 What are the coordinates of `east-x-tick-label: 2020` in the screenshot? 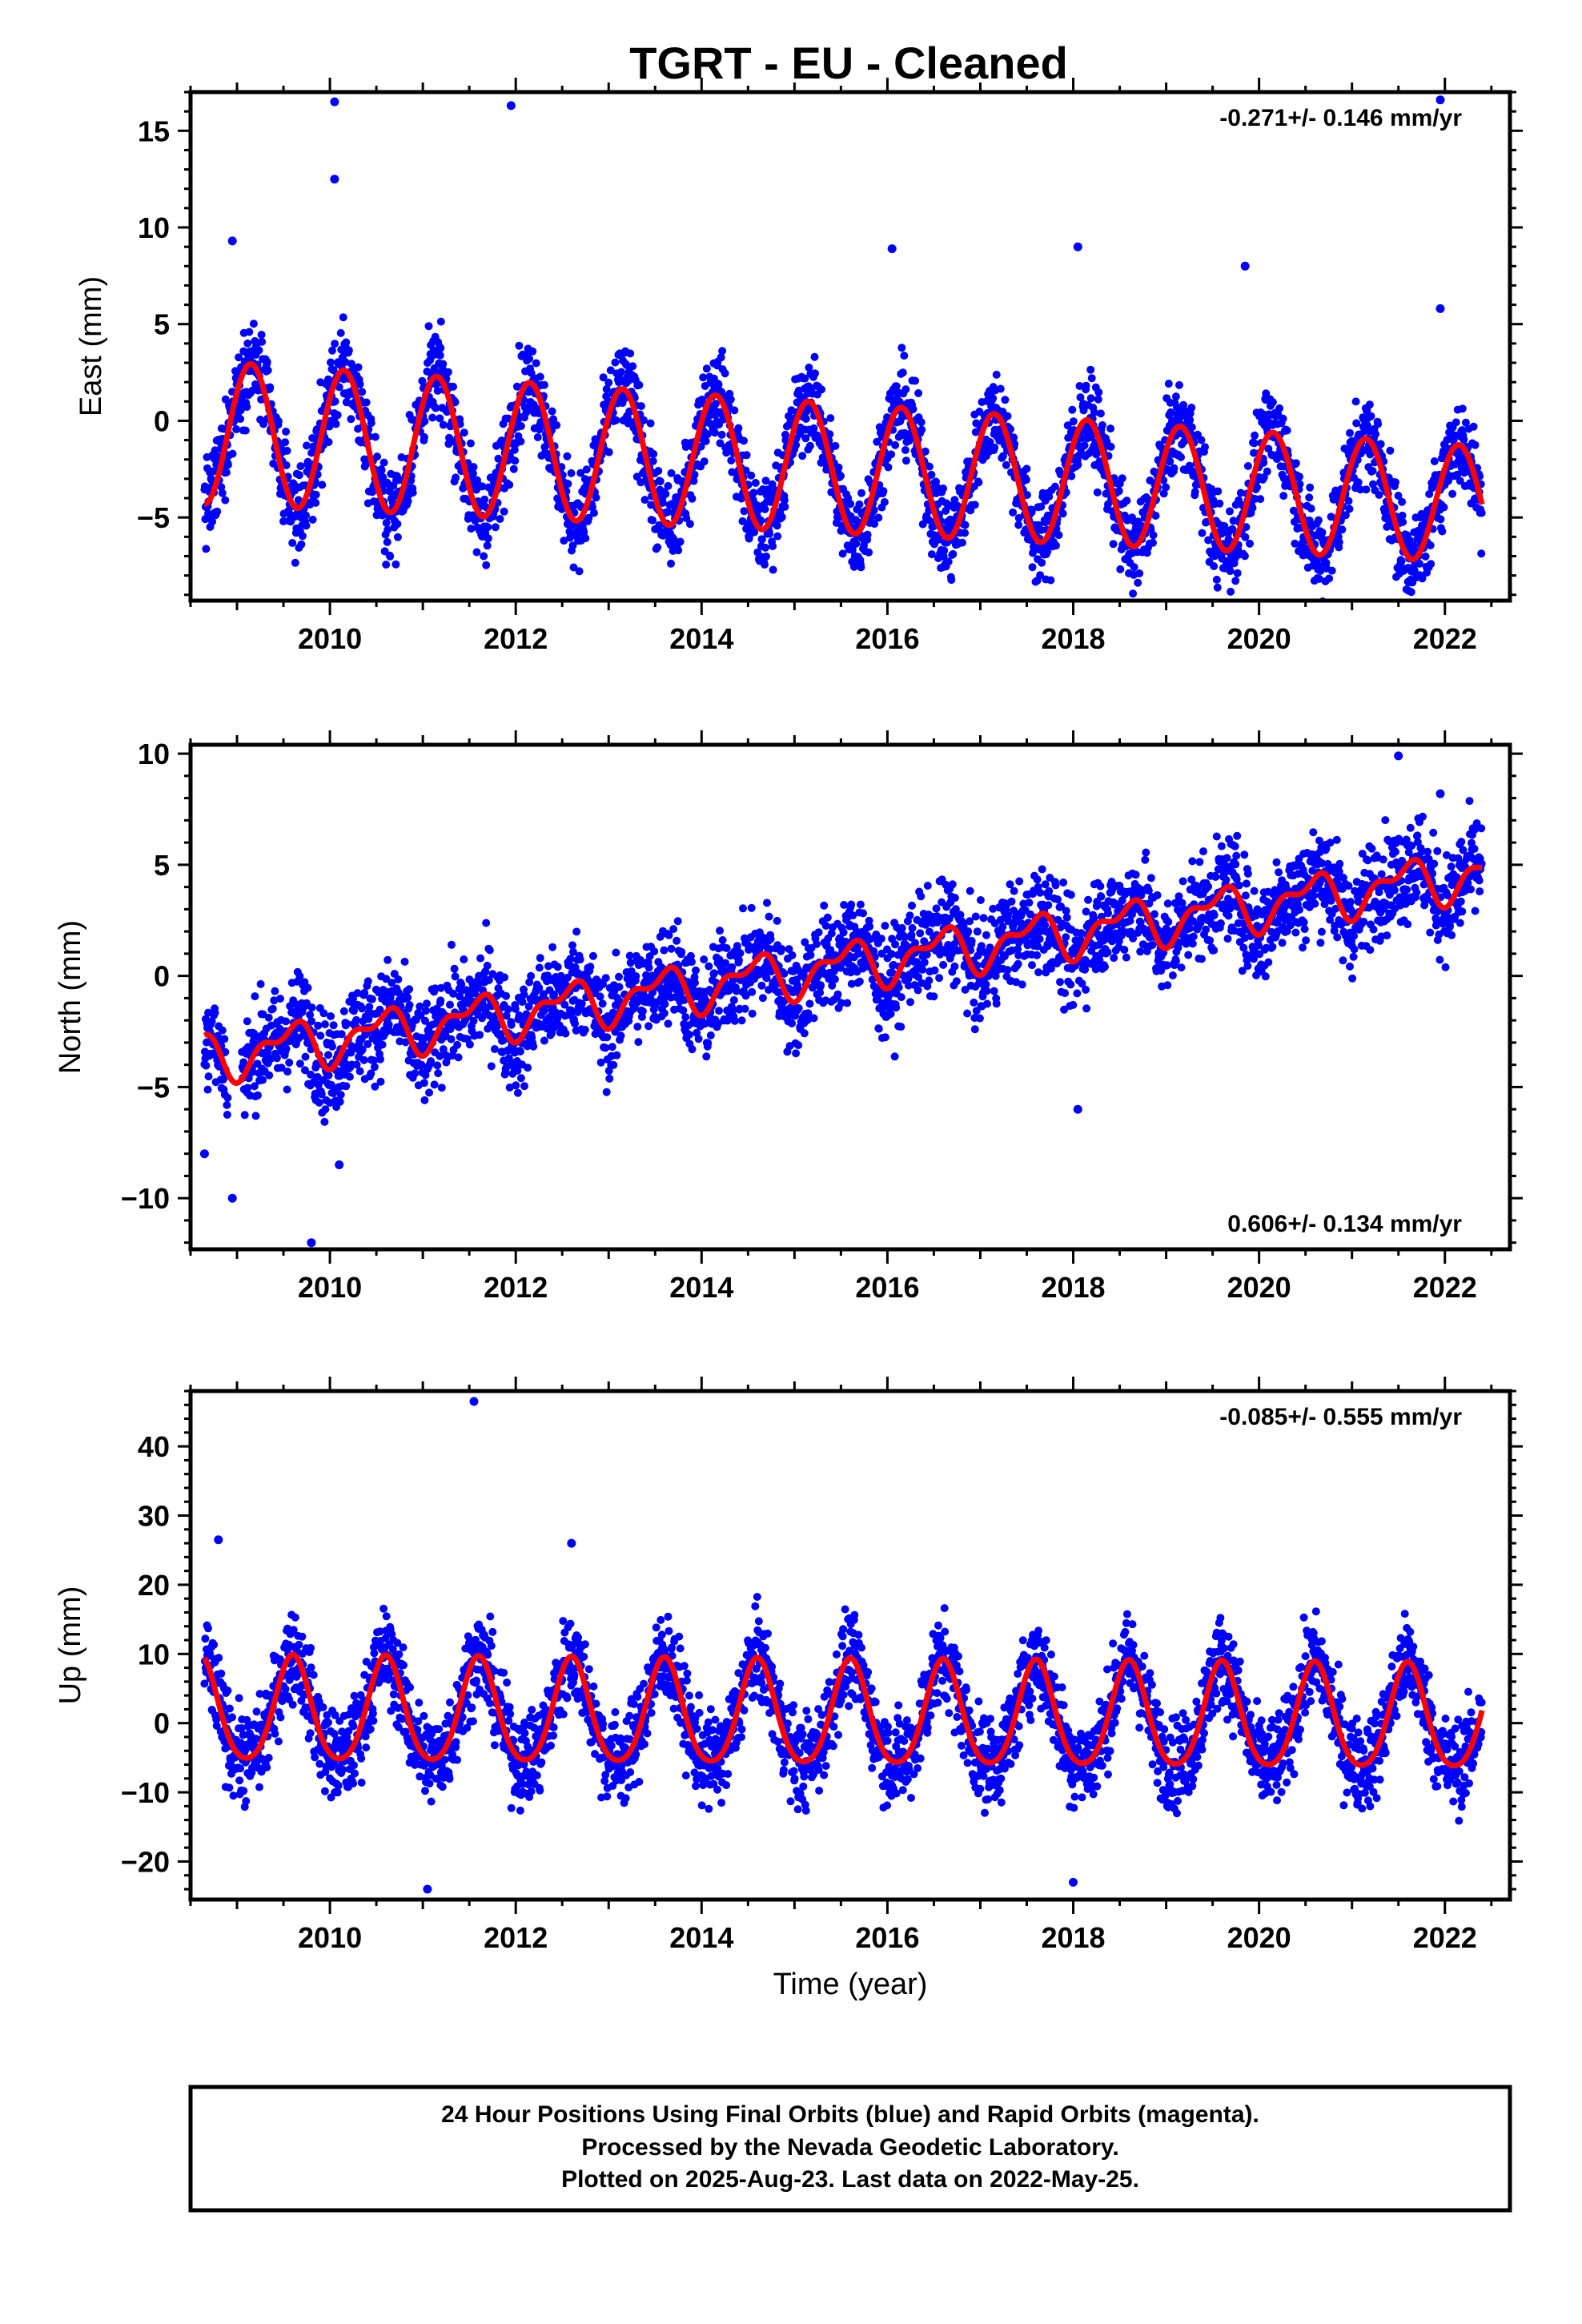 It's located at (1259, 638).